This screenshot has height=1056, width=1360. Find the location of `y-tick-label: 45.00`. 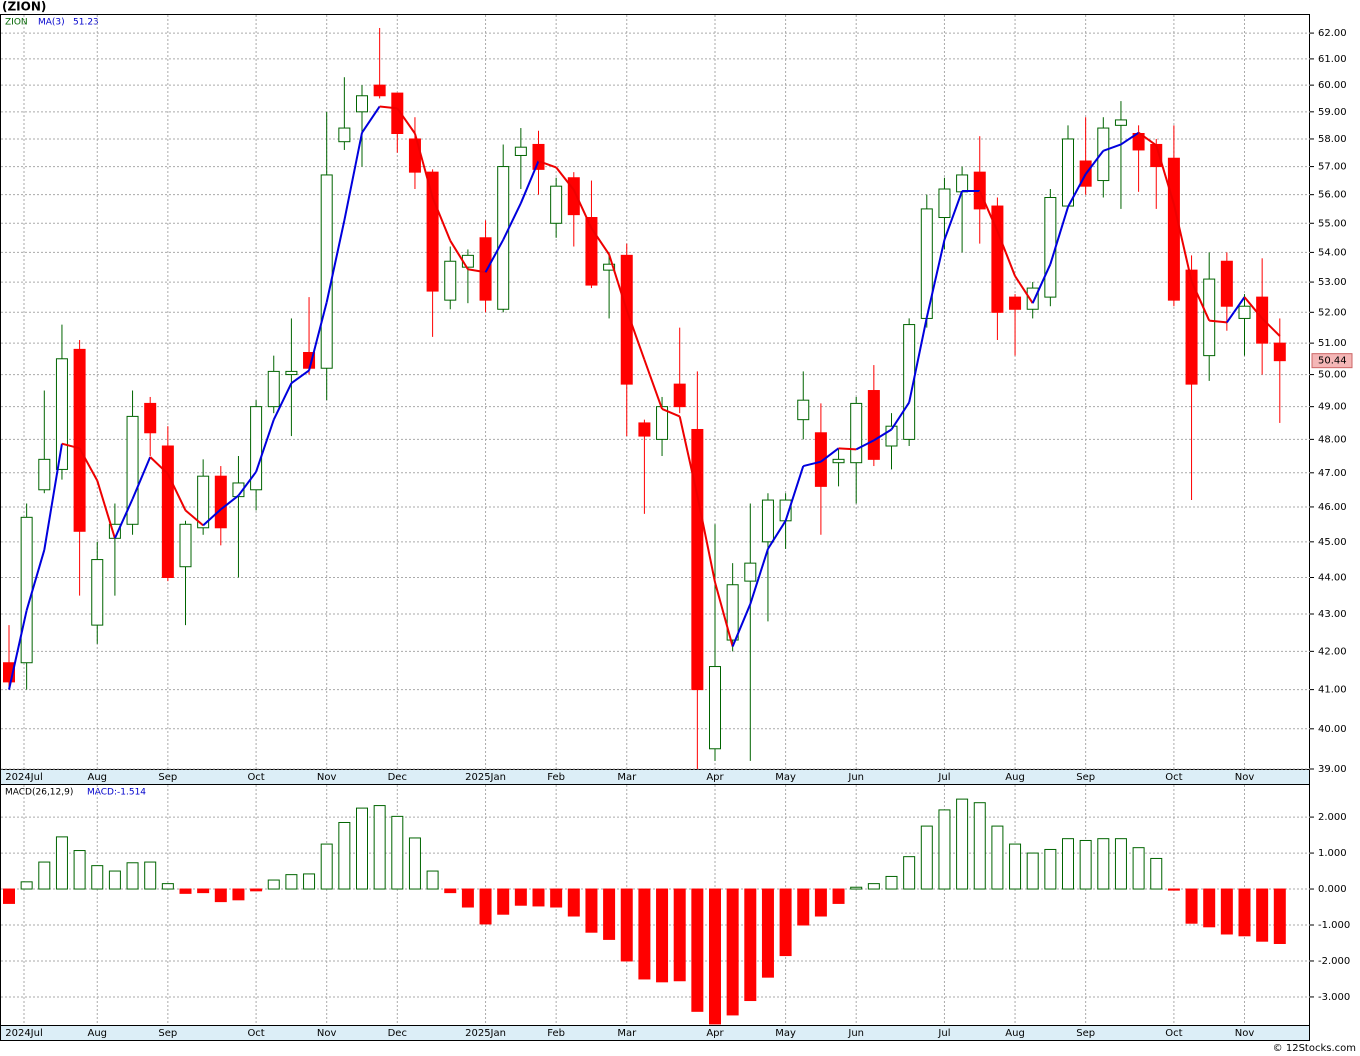

y-tick-label: 45.00 is located at coordinates (1332, 542).